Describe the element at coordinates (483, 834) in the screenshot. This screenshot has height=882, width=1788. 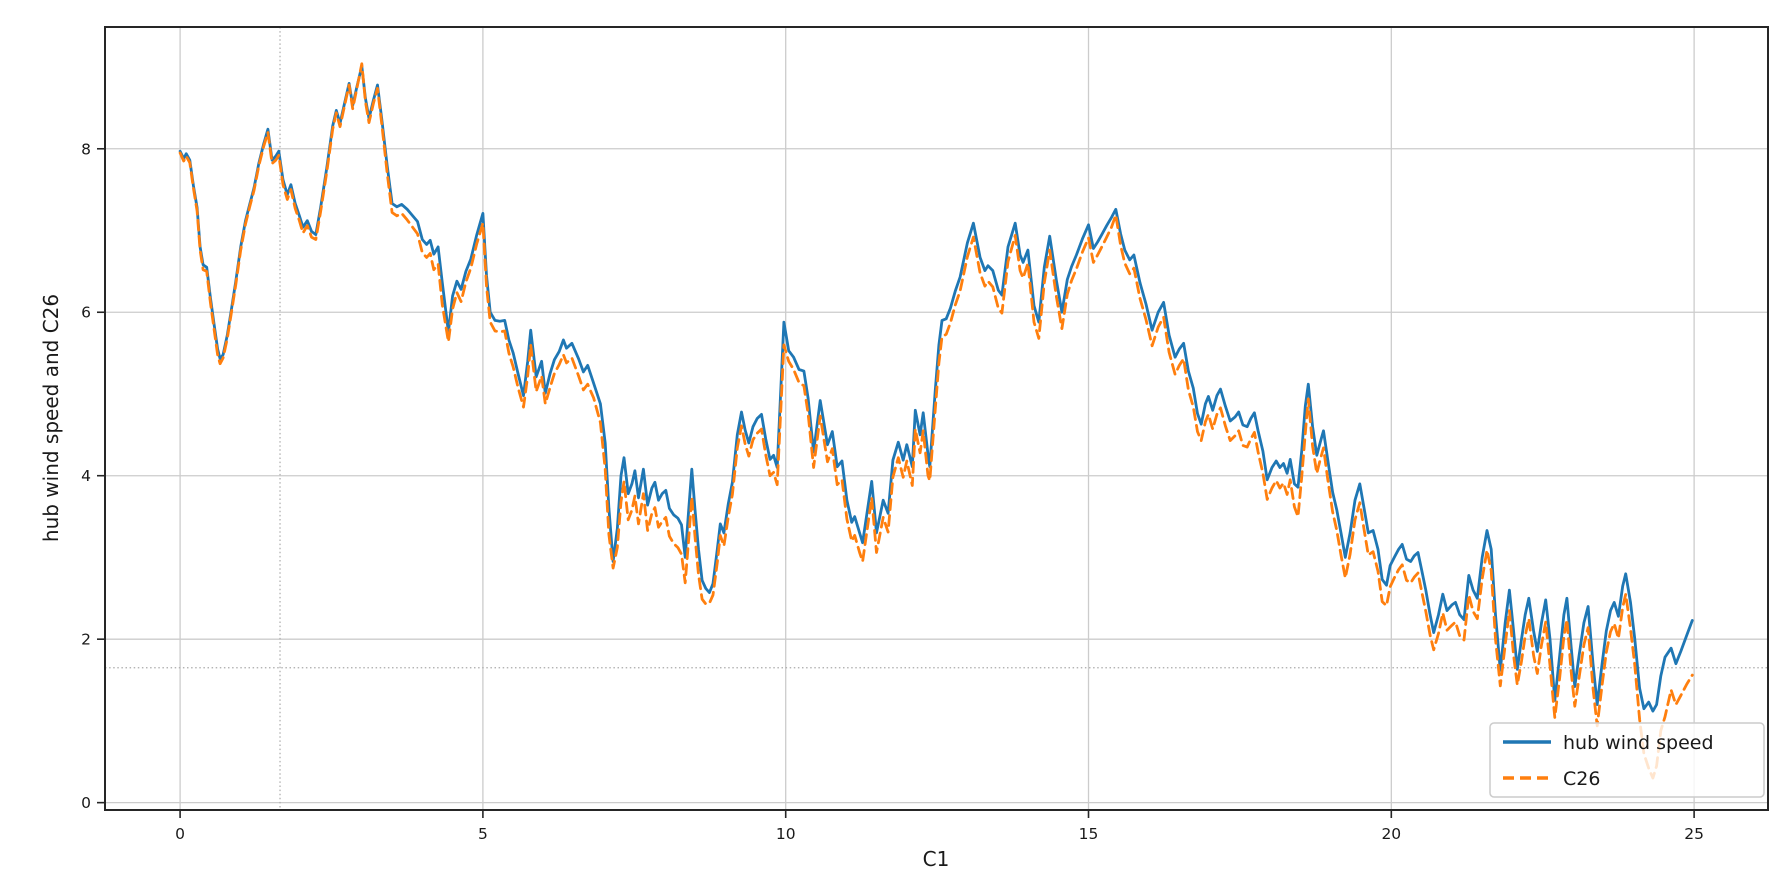
I see `x-tick-label: 5` at that location.